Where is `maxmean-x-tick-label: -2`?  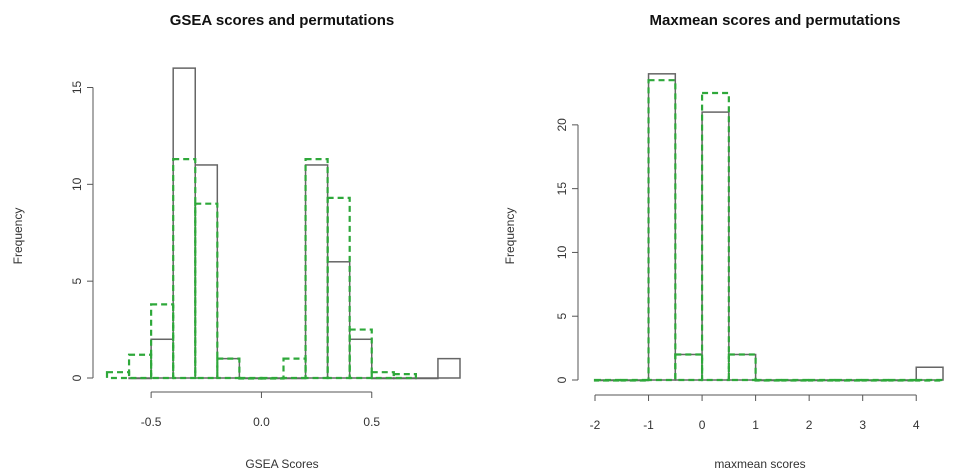 maxmean-x-tick-label: -2 is located at coordinates (595, 425).